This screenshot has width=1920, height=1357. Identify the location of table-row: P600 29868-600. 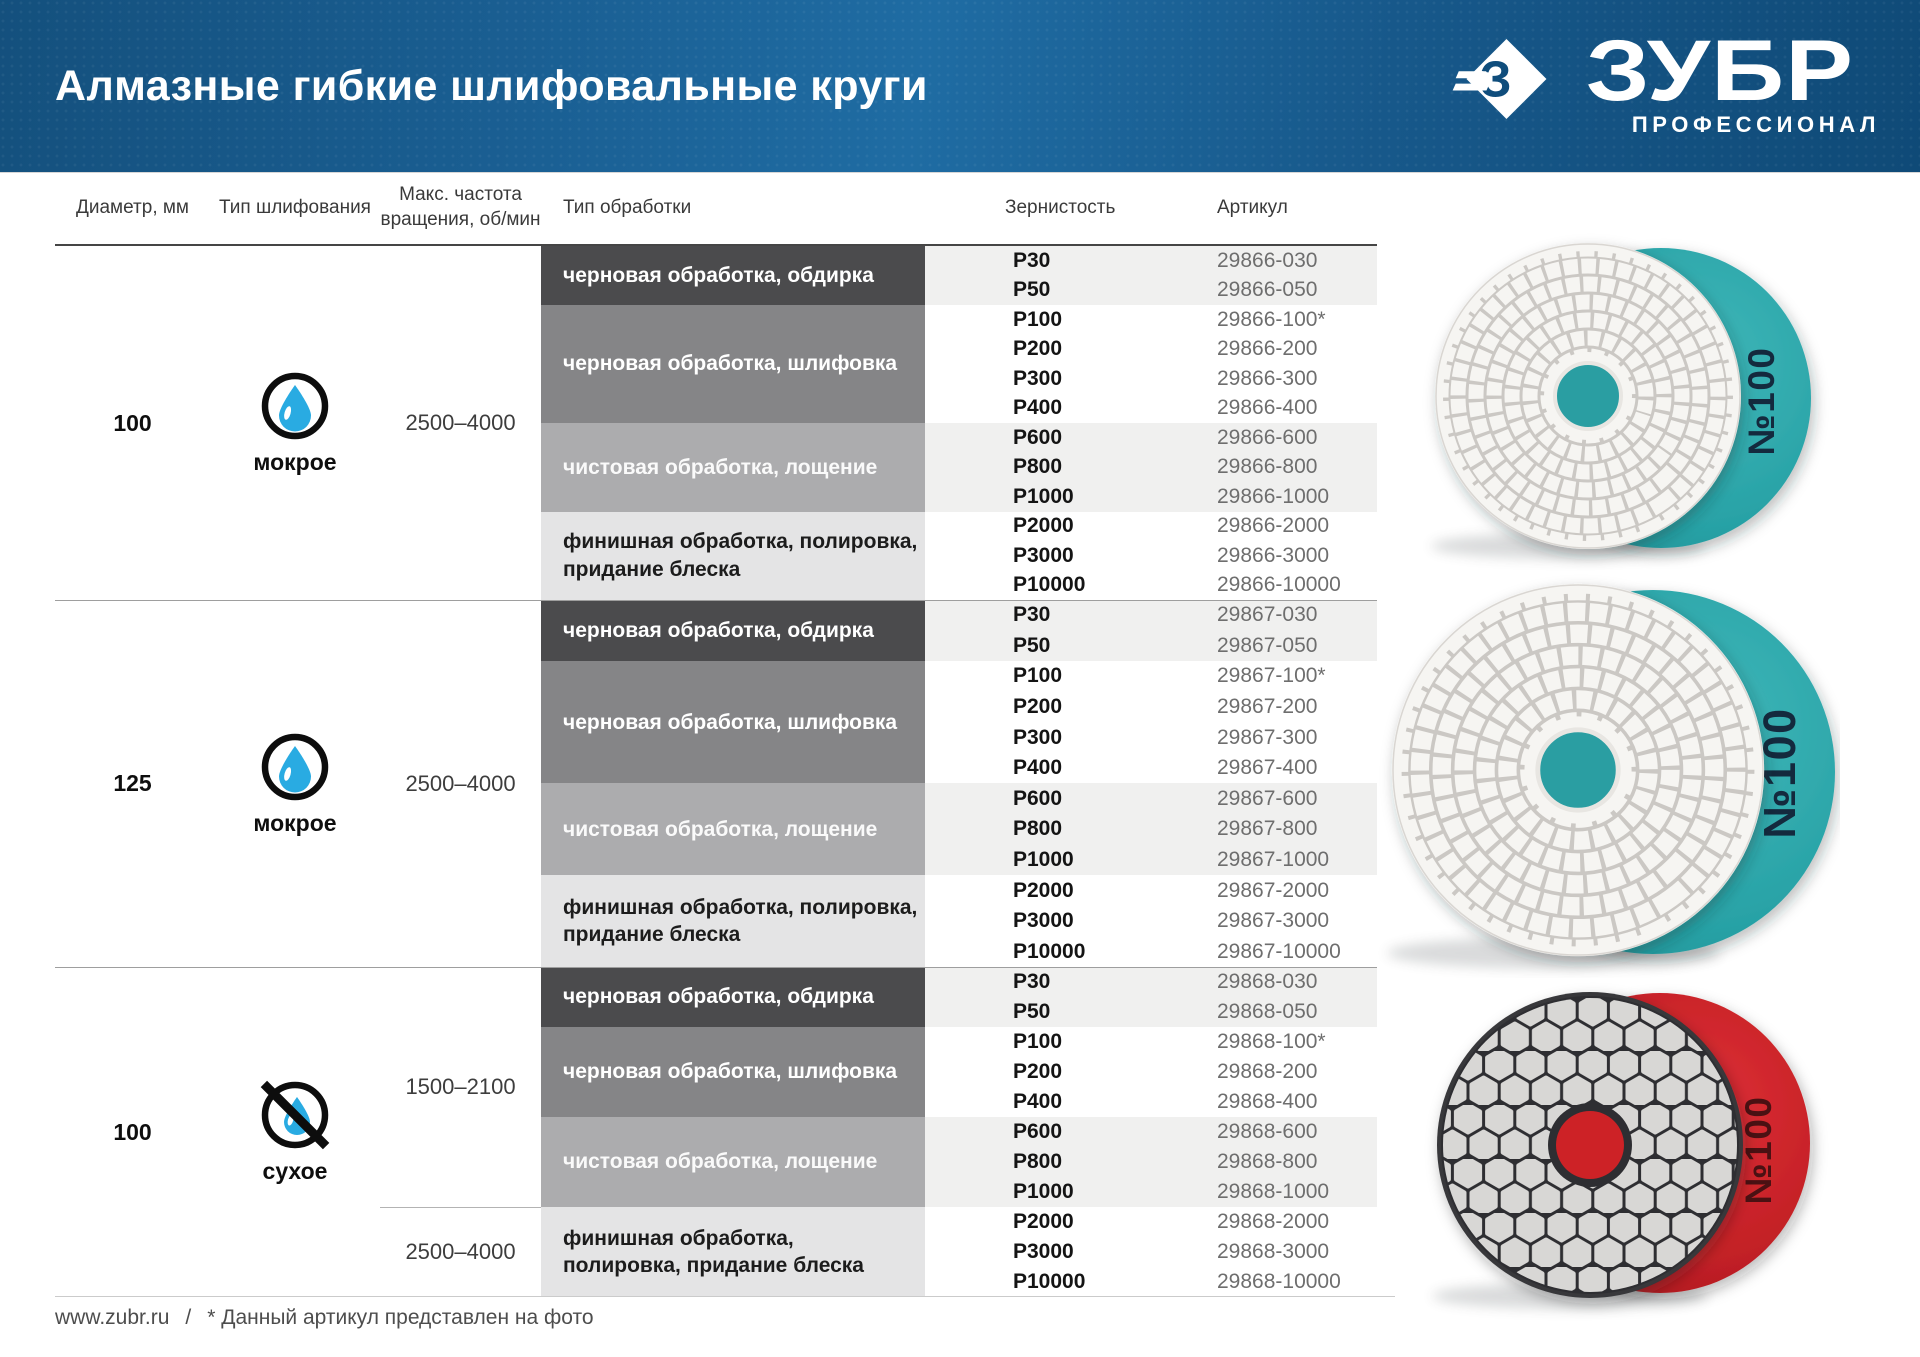
(1151, 1132).